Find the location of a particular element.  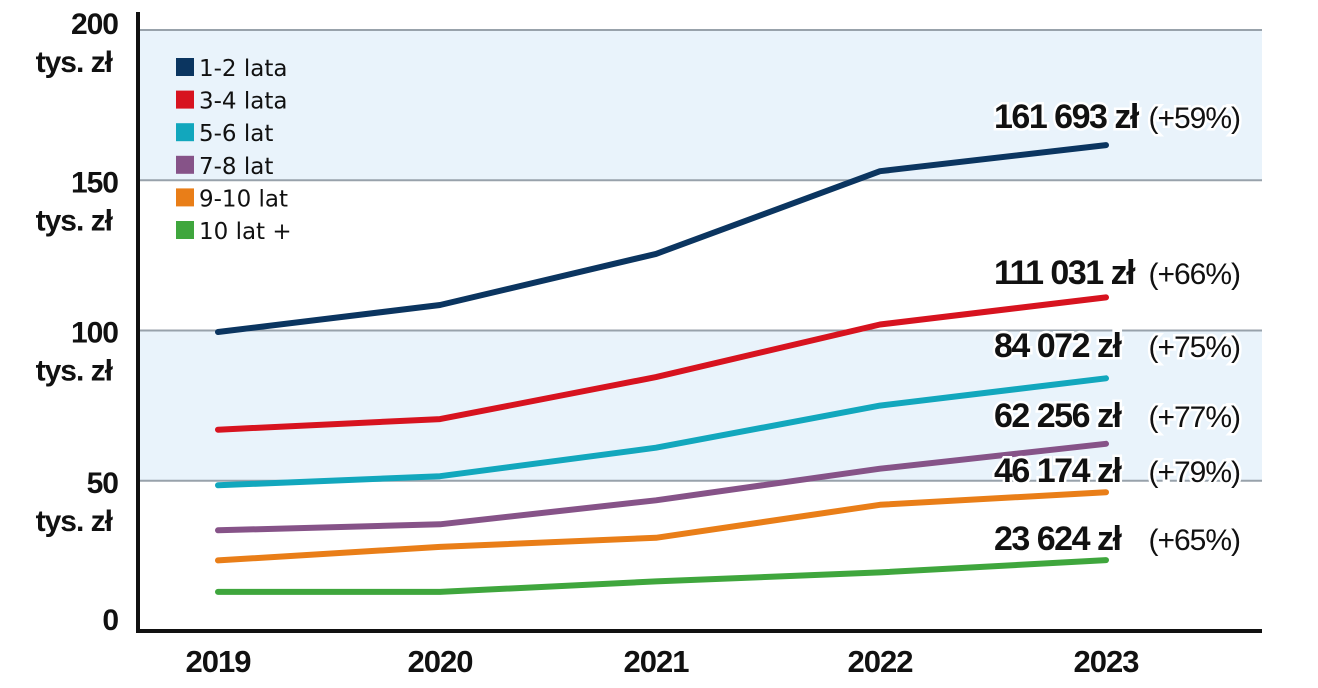

legend-item: 3-4 lata is located at coordinates (231, 102).